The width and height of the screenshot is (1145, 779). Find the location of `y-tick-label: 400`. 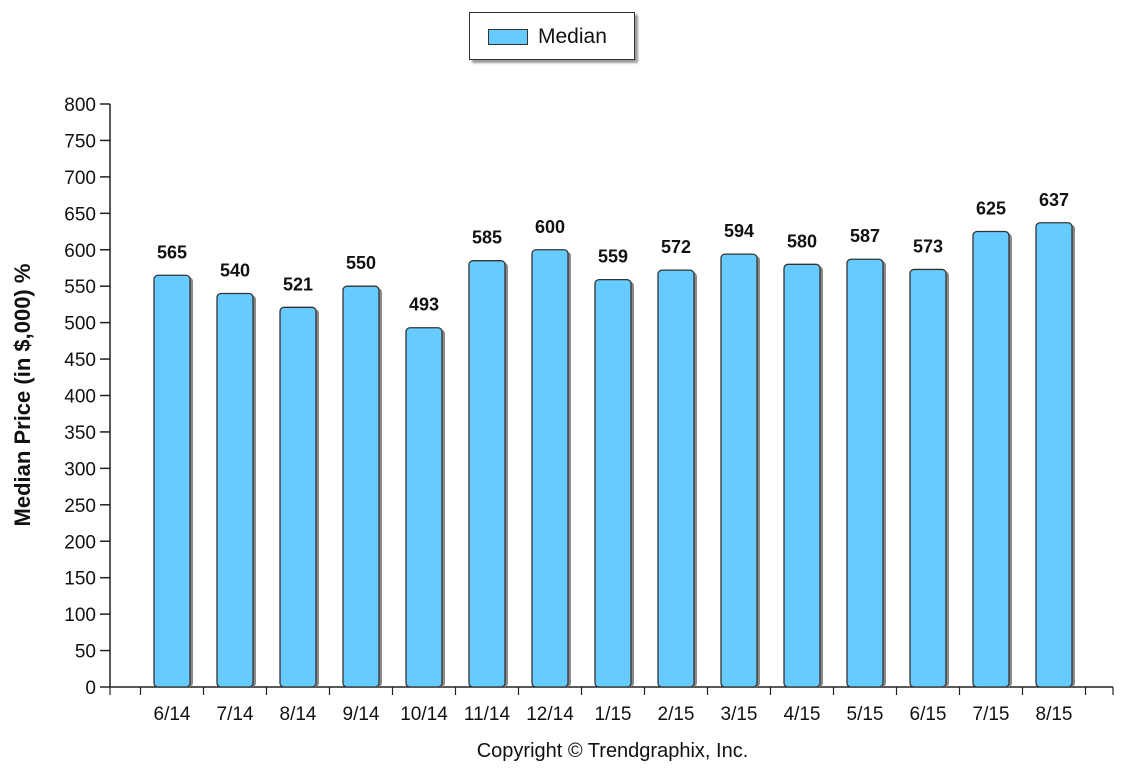

y-tick-label: 400 is located at coordinates (80, 397).